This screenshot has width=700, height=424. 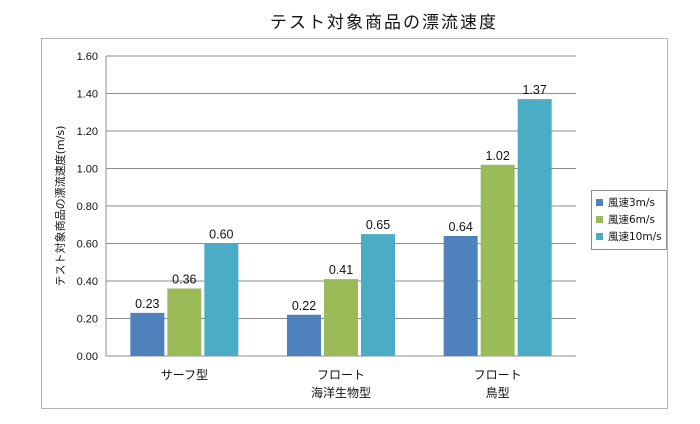 I want to click on y-tick-label: 0.40, so click(x=87, y=282).